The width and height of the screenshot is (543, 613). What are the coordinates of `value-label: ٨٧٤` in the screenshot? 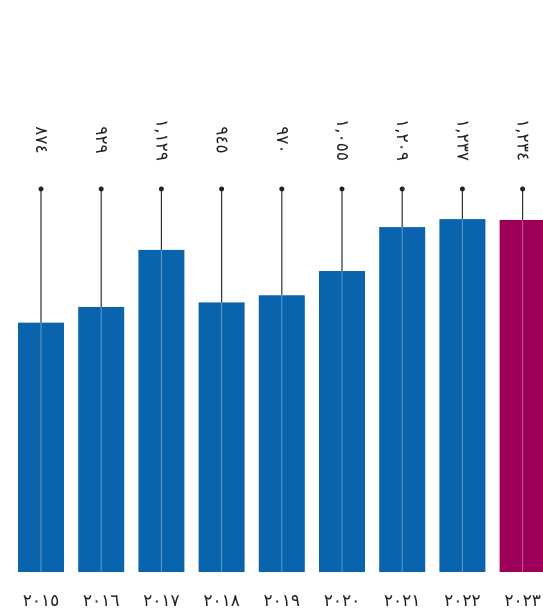 It's located at (41, 139).